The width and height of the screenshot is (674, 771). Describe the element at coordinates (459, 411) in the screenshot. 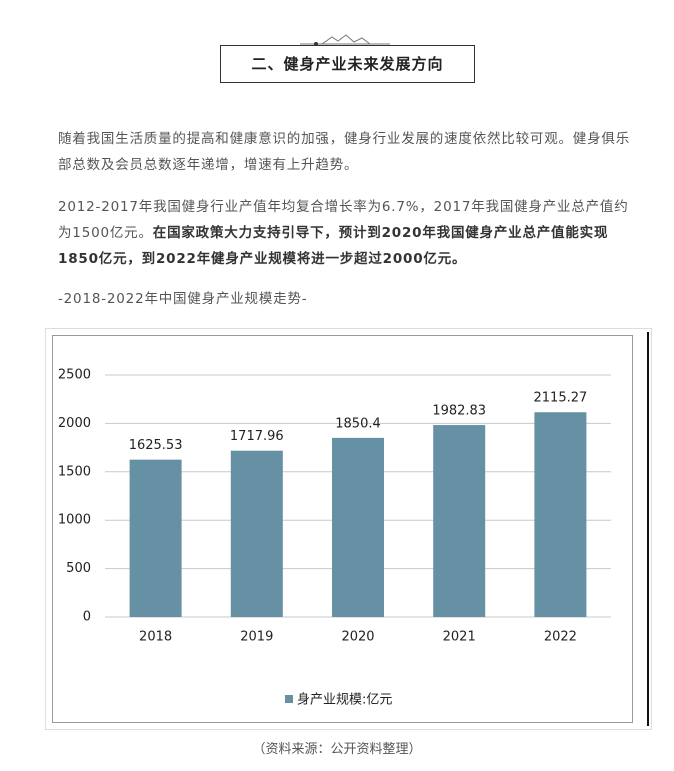

I see `data-label: 1982.83` at that location.